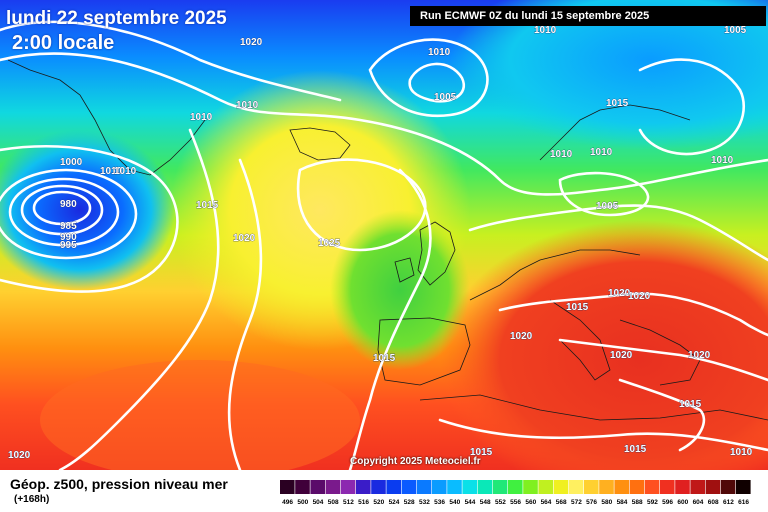 Image resolution: width=768 pixels, height=512 pixels. What do you see at coordinates (415, 461) in the screenshot?
I see `copyright-notice: Copyright 2025 Meteociel.fr` at bounding box center [415, 461].